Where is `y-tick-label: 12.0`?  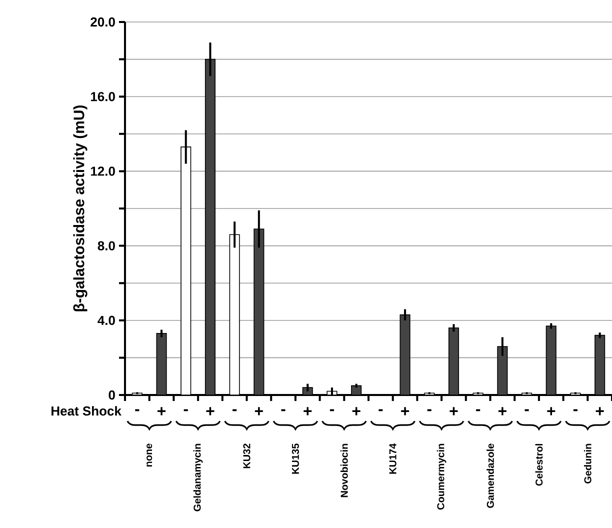 y-tick-label: 12.0 is located at coordinates (102, 171).